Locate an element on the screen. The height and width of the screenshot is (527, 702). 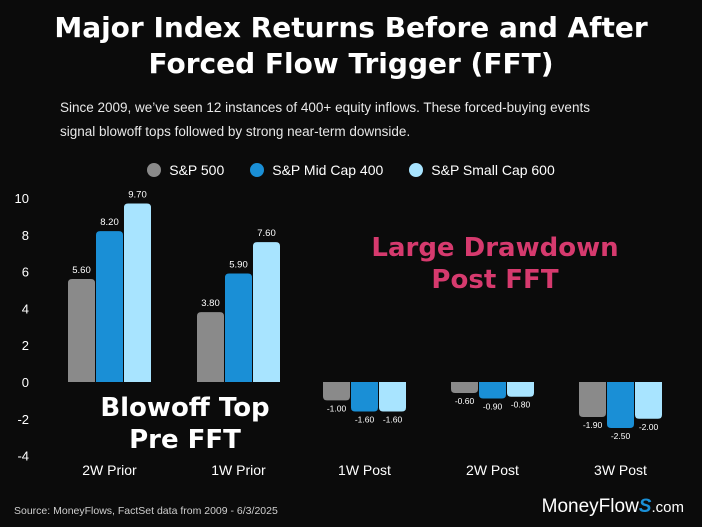
bar-value-label: -1.90 is located at coordinates (593, 425).